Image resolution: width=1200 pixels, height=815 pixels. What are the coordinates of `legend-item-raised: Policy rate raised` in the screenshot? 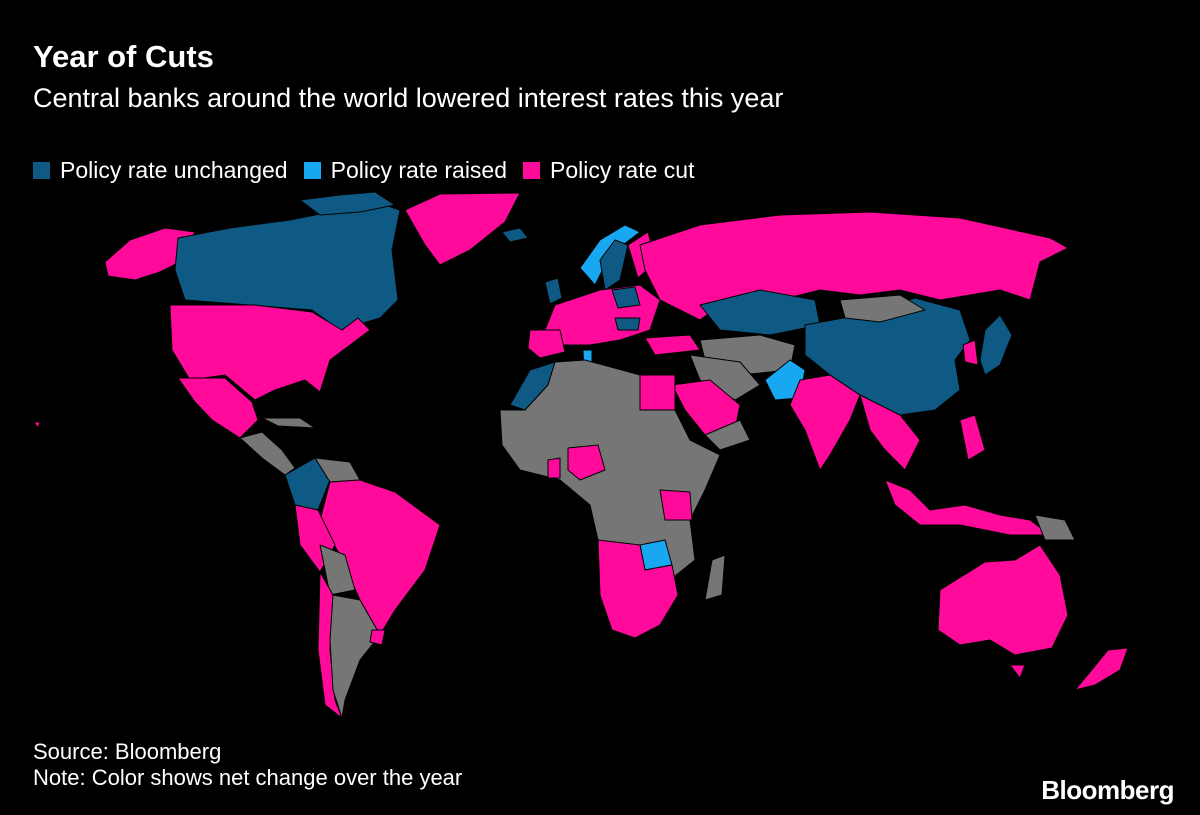 It's located at (405, 170).